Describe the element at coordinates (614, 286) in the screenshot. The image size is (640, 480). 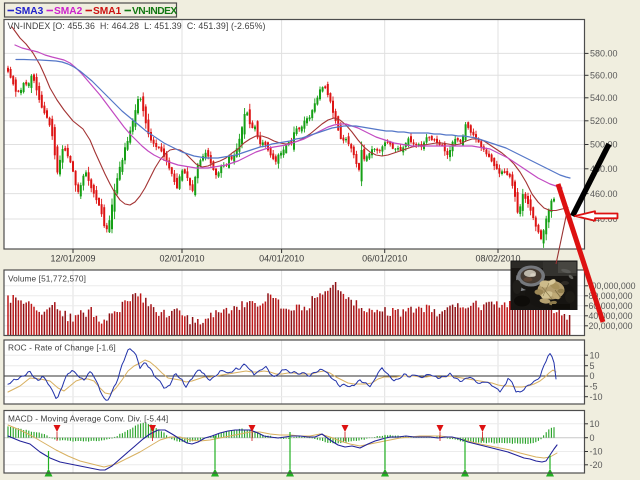
I see `svg-text: 00,000,000` at that location.